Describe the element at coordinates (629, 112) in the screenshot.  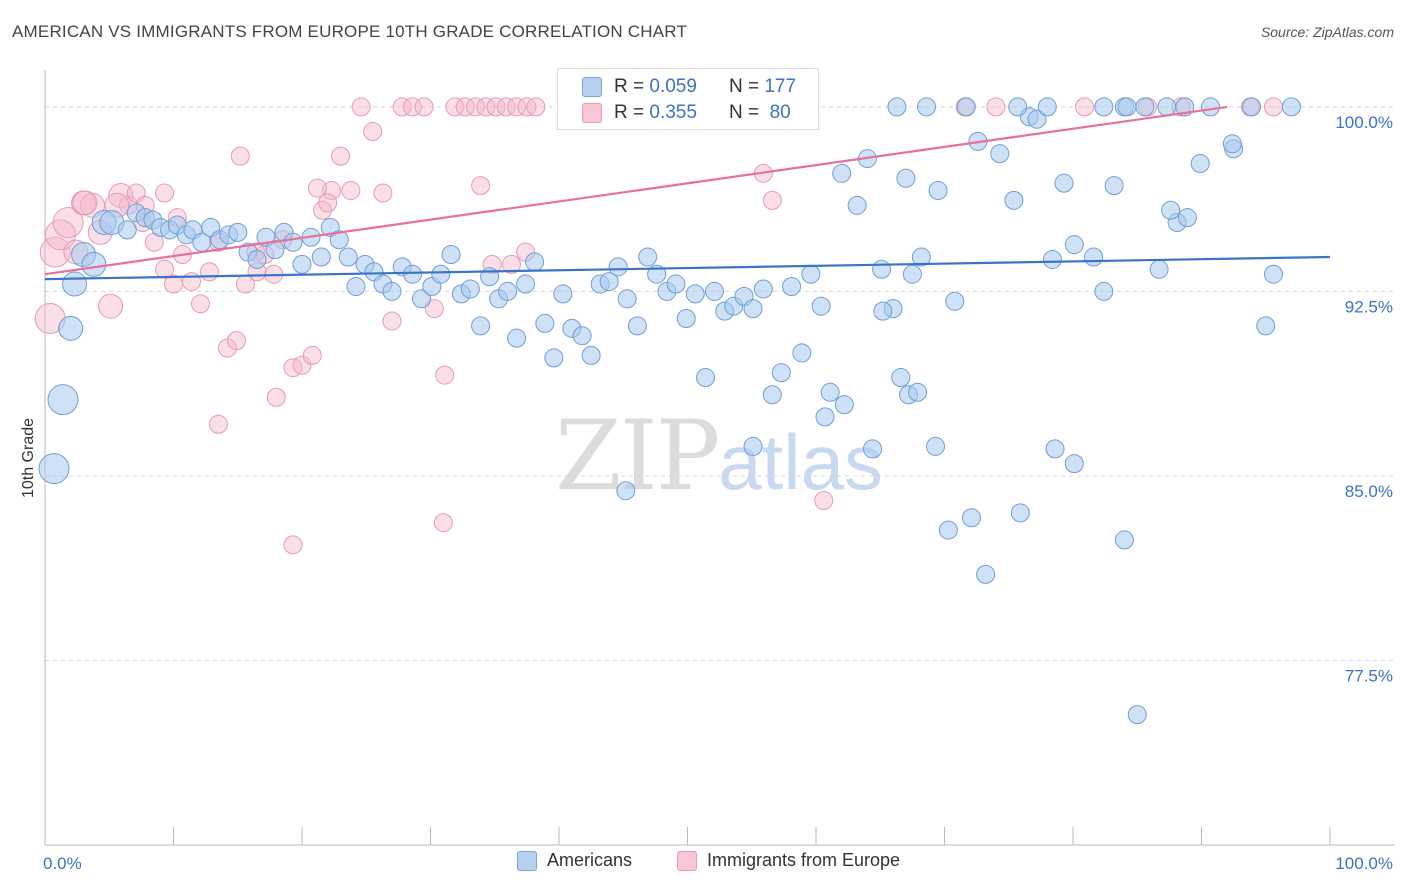
I see `immigrants-r-label: R =` at that location.